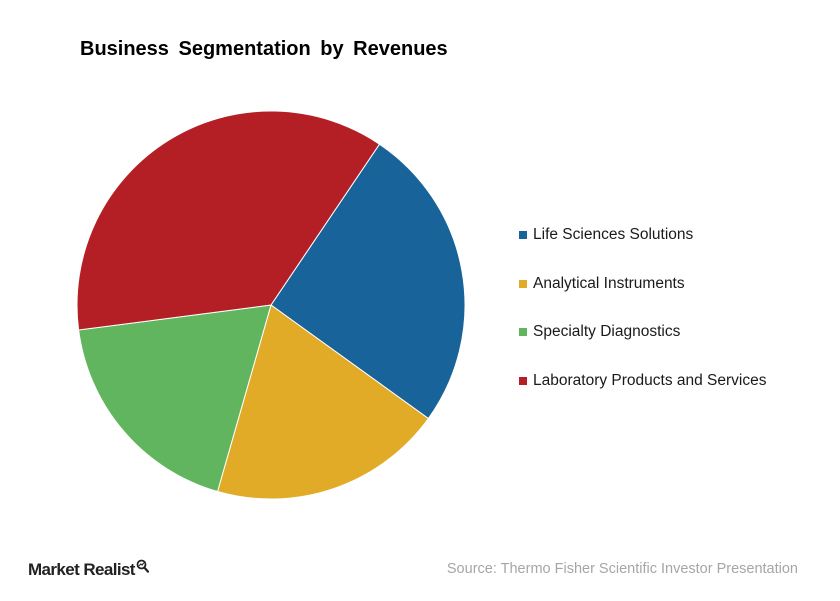 This screenshot has width=840, height=601. I want to click on magnifier-icon, so click(142, 566).